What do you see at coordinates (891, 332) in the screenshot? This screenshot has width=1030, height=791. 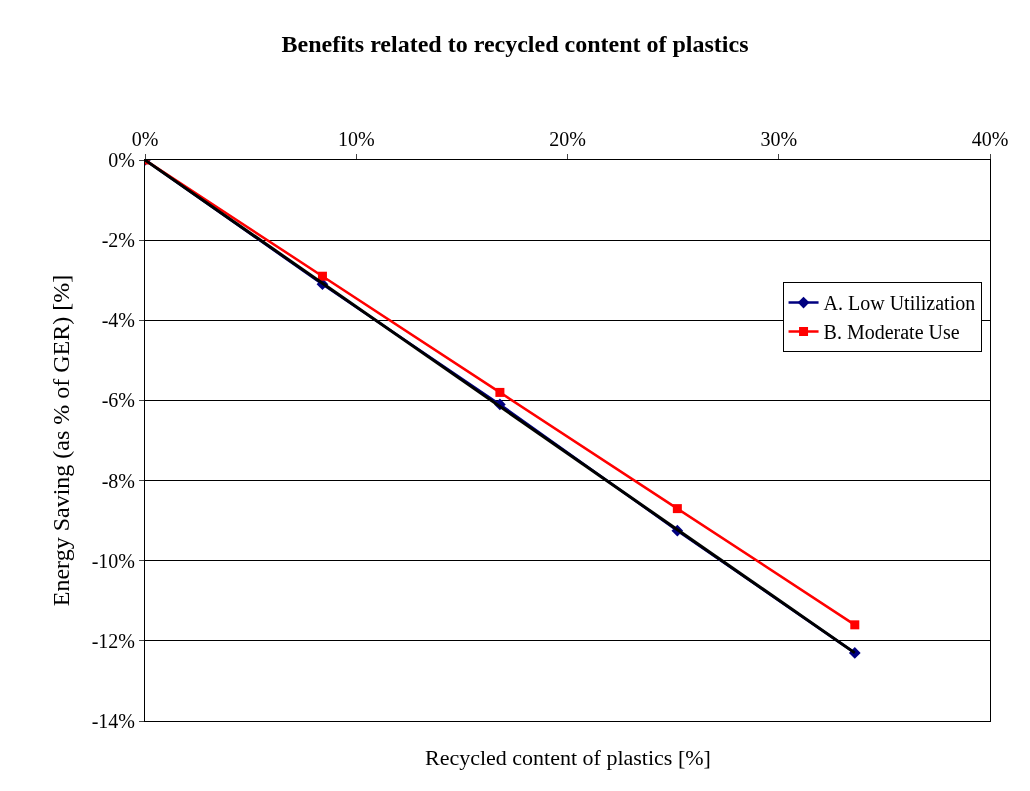 I see `legend-label: B. Moderate Use` at bounding box center [891, 332].